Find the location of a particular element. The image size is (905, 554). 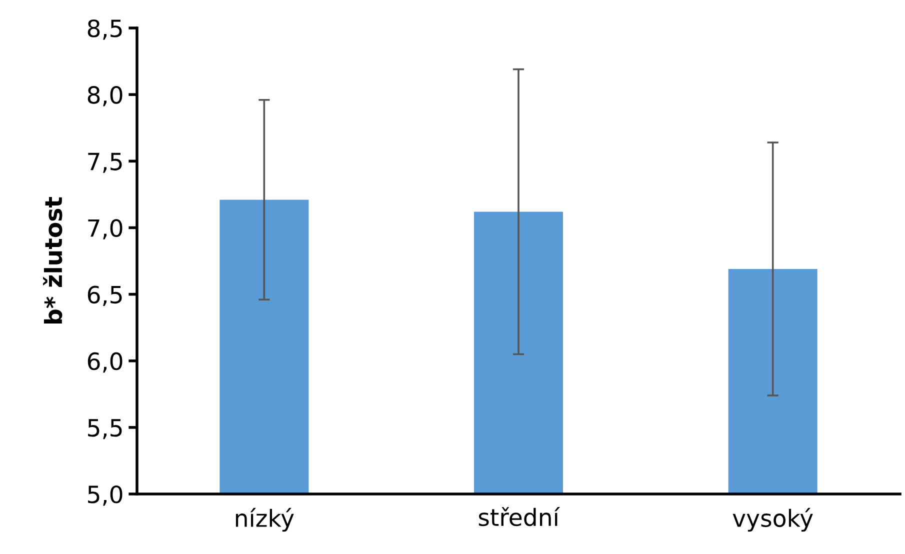

y-tick-label: 8,0 is located at coordinates (105, 96).